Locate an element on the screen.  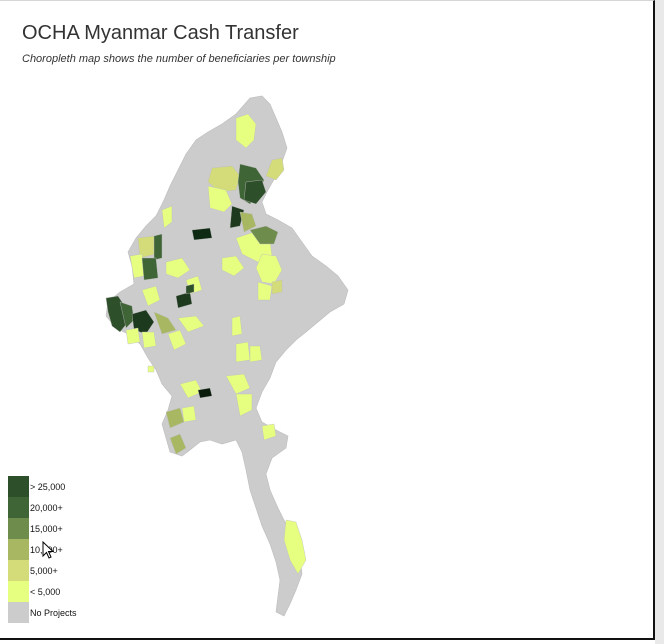
legend-item: No Projects is located at coordinates (42, 612).